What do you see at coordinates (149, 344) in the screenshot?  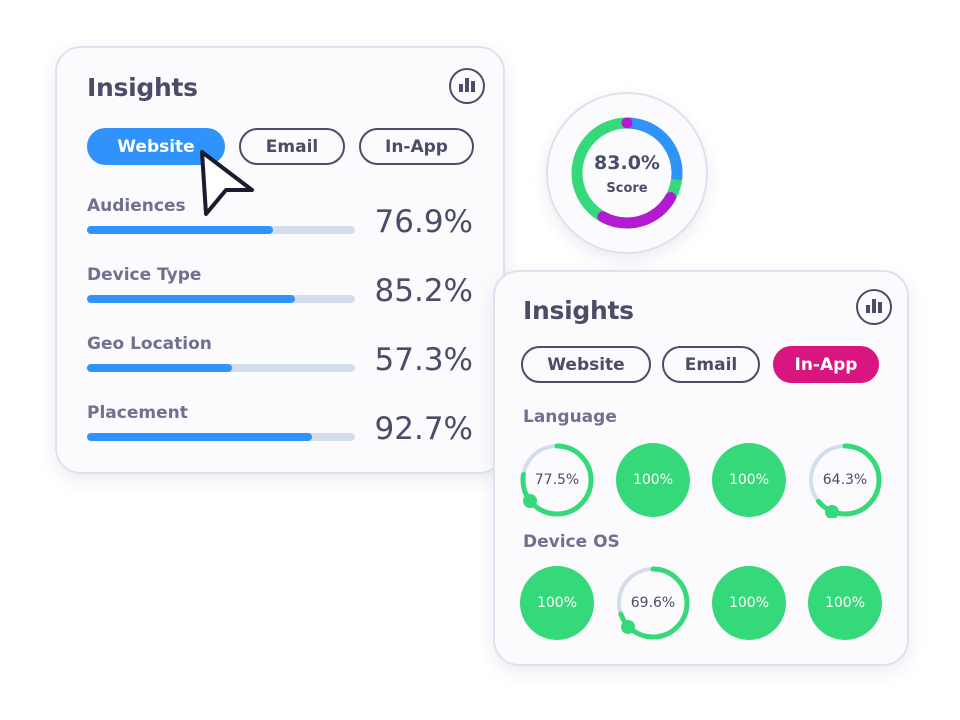 I see `metric-label: Geo Location` at bounding box center [149, 344].